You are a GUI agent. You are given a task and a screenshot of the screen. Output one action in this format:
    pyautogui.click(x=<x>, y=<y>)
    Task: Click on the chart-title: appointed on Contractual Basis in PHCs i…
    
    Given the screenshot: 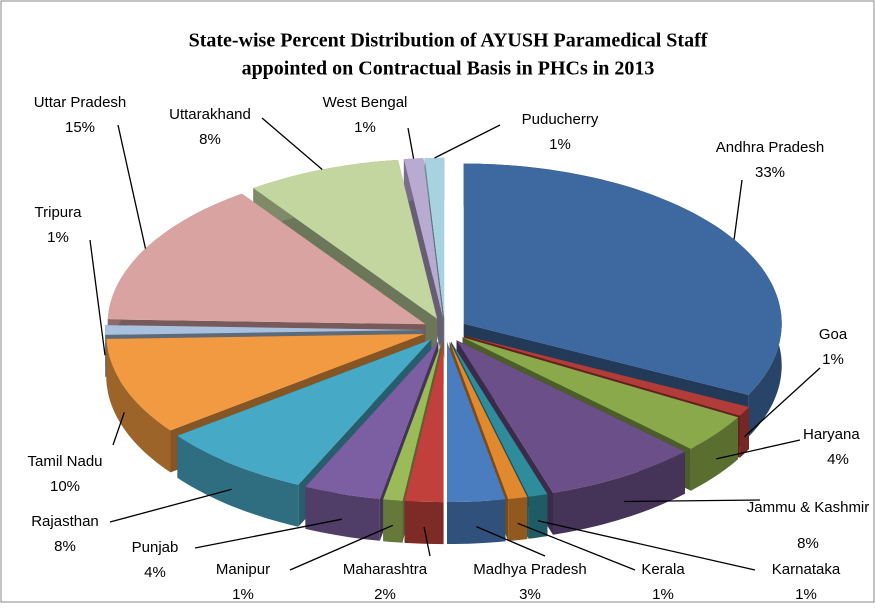 What is the action you would take?
    pyautogui.click(x=448, y=69)
    